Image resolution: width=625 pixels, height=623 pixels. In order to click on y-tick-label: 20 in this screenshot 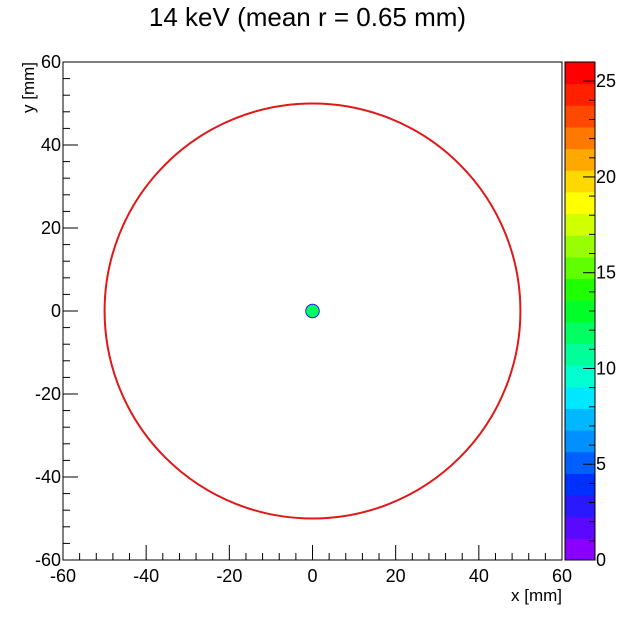, I will do `click(51, 228)`.